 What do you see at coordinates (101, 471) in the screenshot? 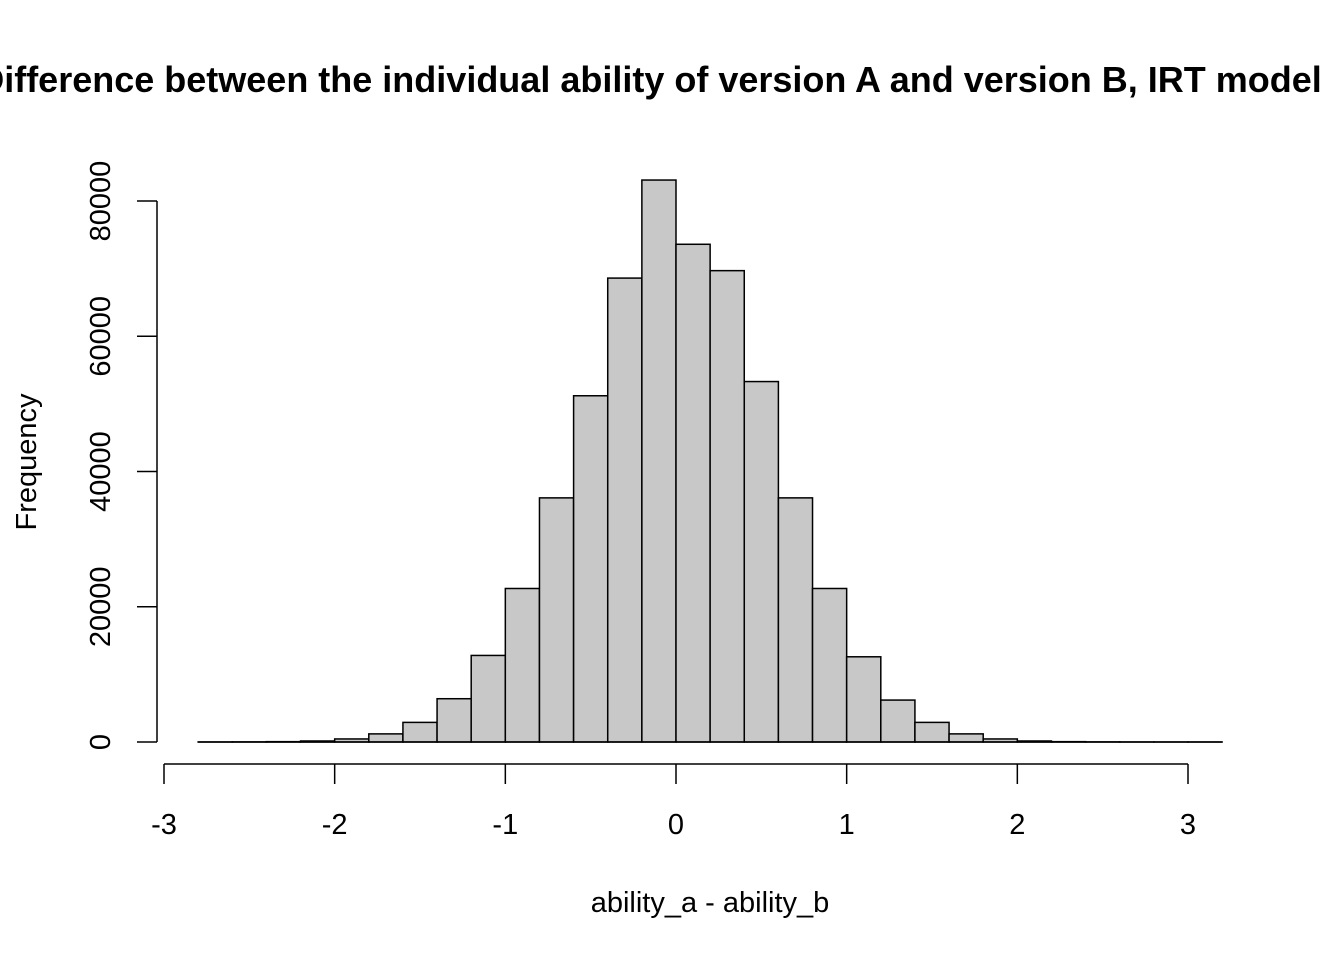
I see `y-tick-label: 40000` at bounding box center [101, 471].